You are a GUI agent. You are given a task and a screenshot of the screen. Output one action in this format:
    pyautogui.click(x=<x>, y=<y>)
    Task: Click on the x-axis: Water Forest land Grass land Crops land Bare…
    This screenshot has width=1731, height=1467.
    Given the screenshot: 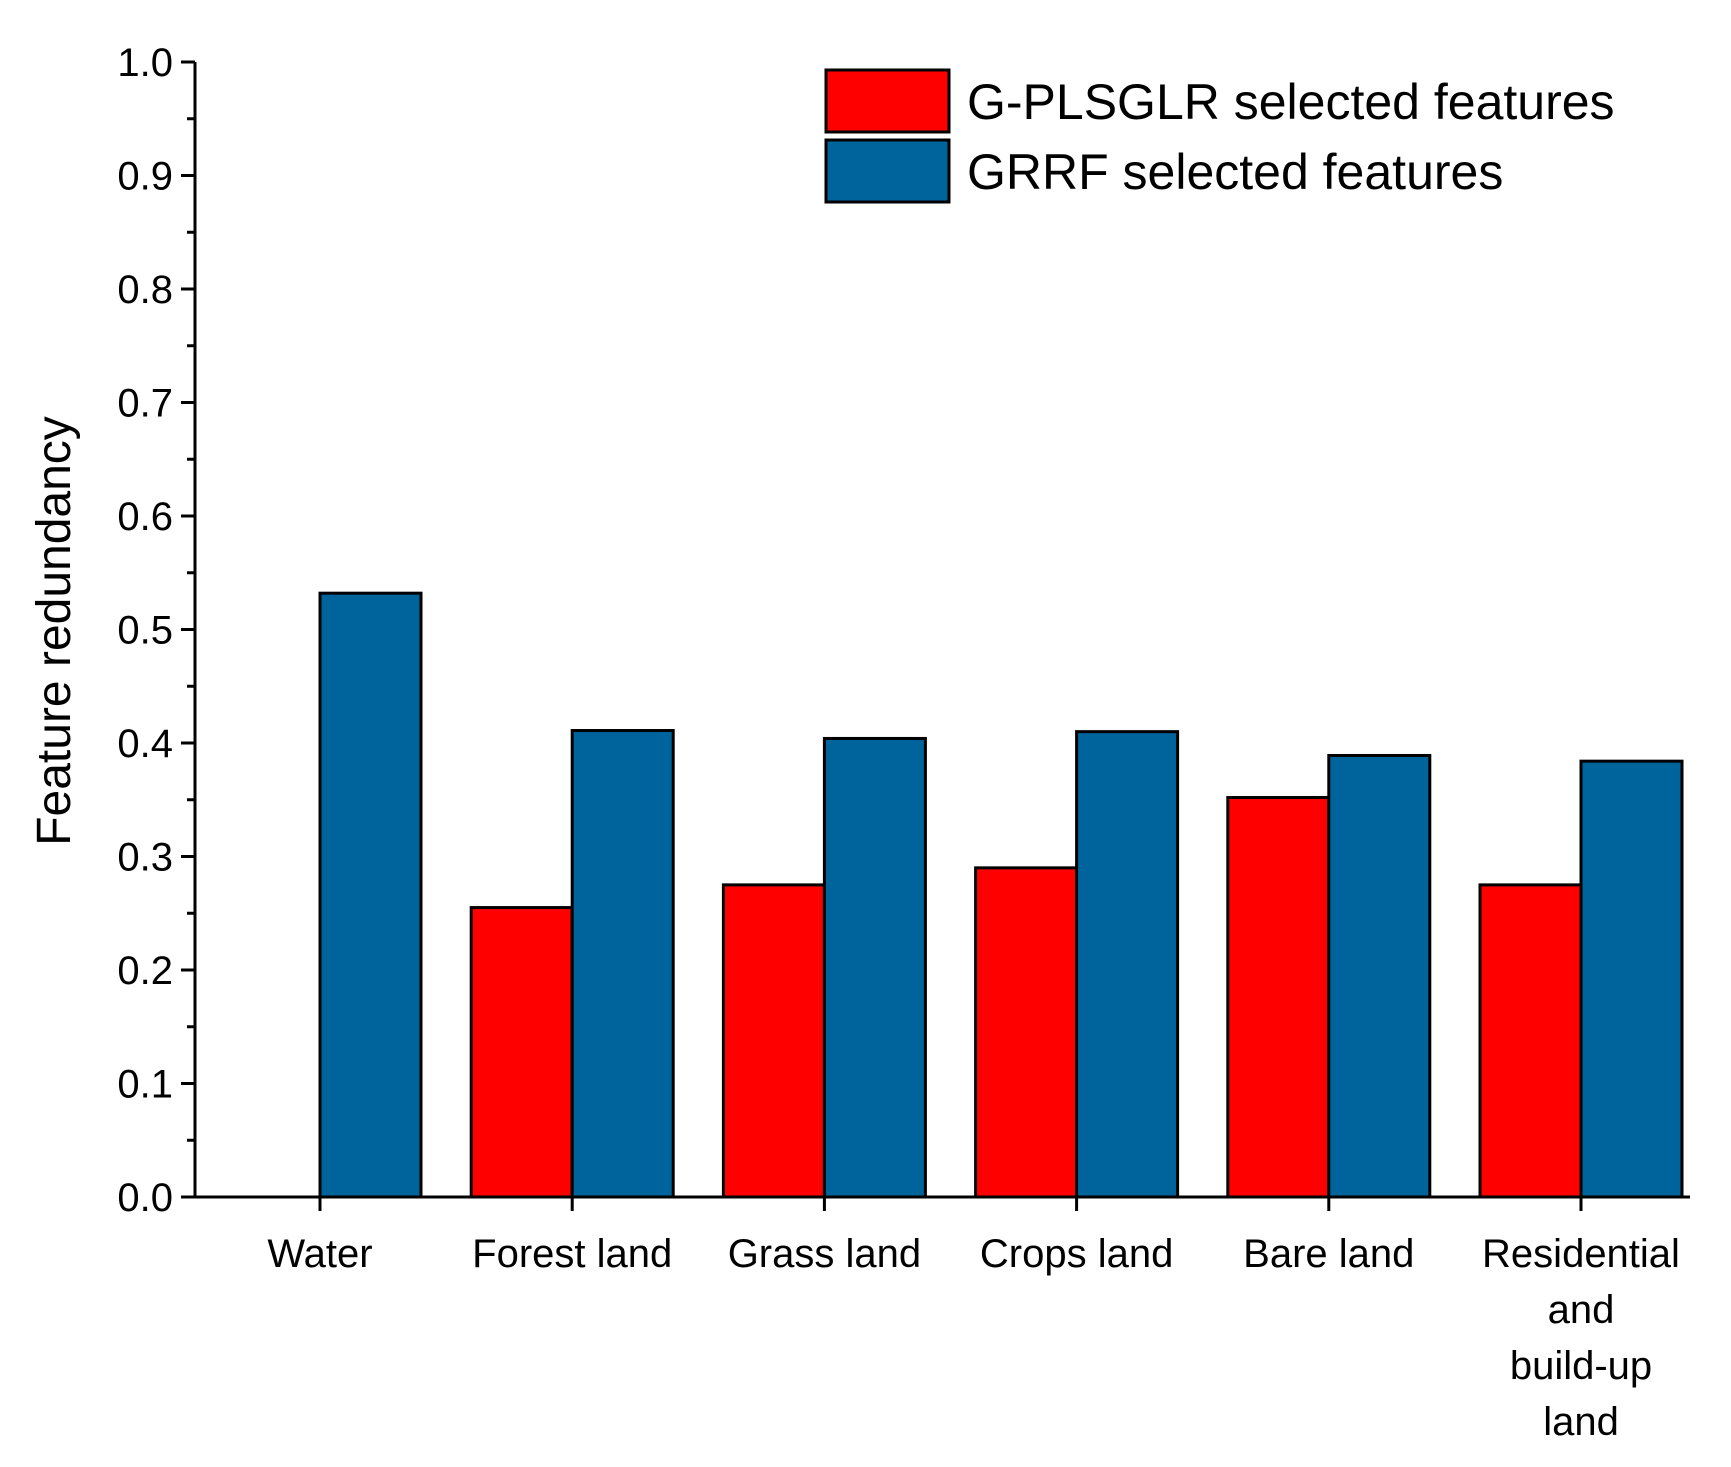 What is the action you would take?
    pyautogui.click(x=942, y=1319)
    